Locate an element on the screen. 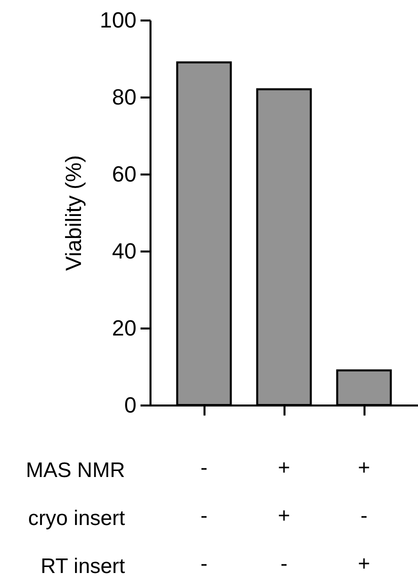  y-tick-label: 40 is located at coordinates (124, 251).